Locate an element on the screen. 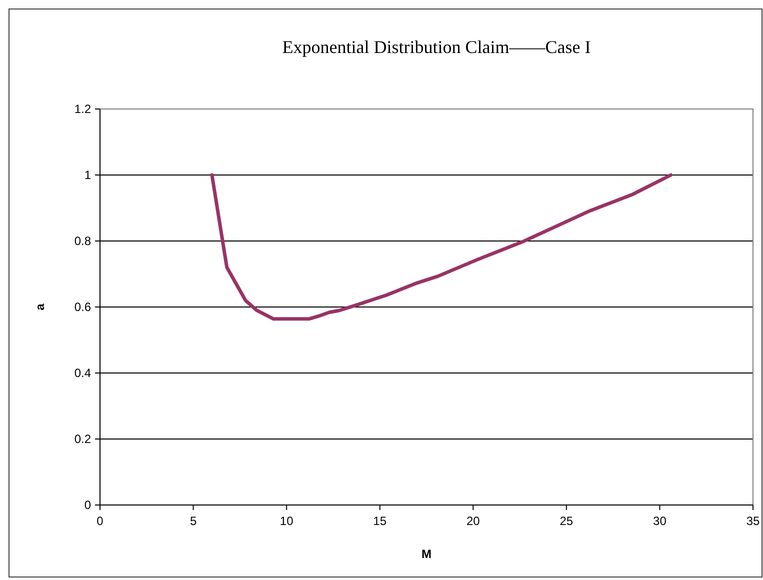  x-axis-title: M is located at coordinates (427, 554).